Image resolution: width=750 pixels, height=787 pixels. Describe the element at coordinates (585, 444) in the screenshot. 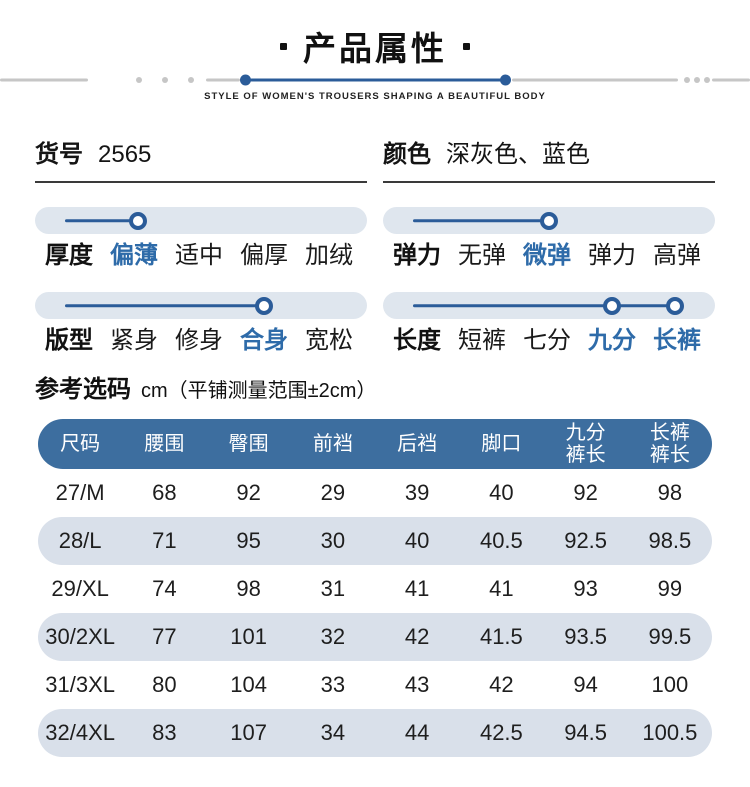

I see `column-header: 九分 裤长` at that location.